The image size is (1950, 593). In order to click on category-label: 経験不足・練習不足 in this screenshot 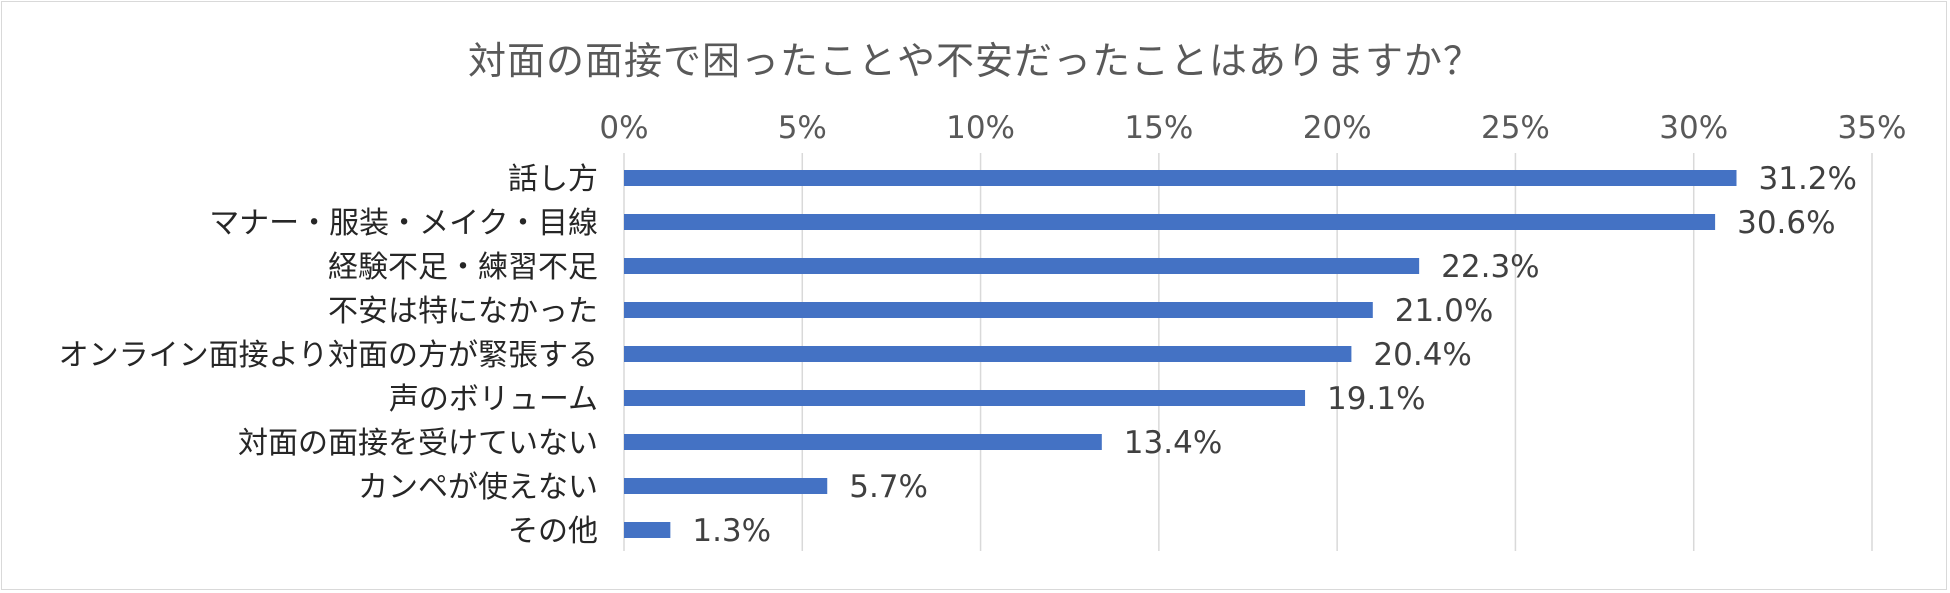, I will do `click(463, 267)`.